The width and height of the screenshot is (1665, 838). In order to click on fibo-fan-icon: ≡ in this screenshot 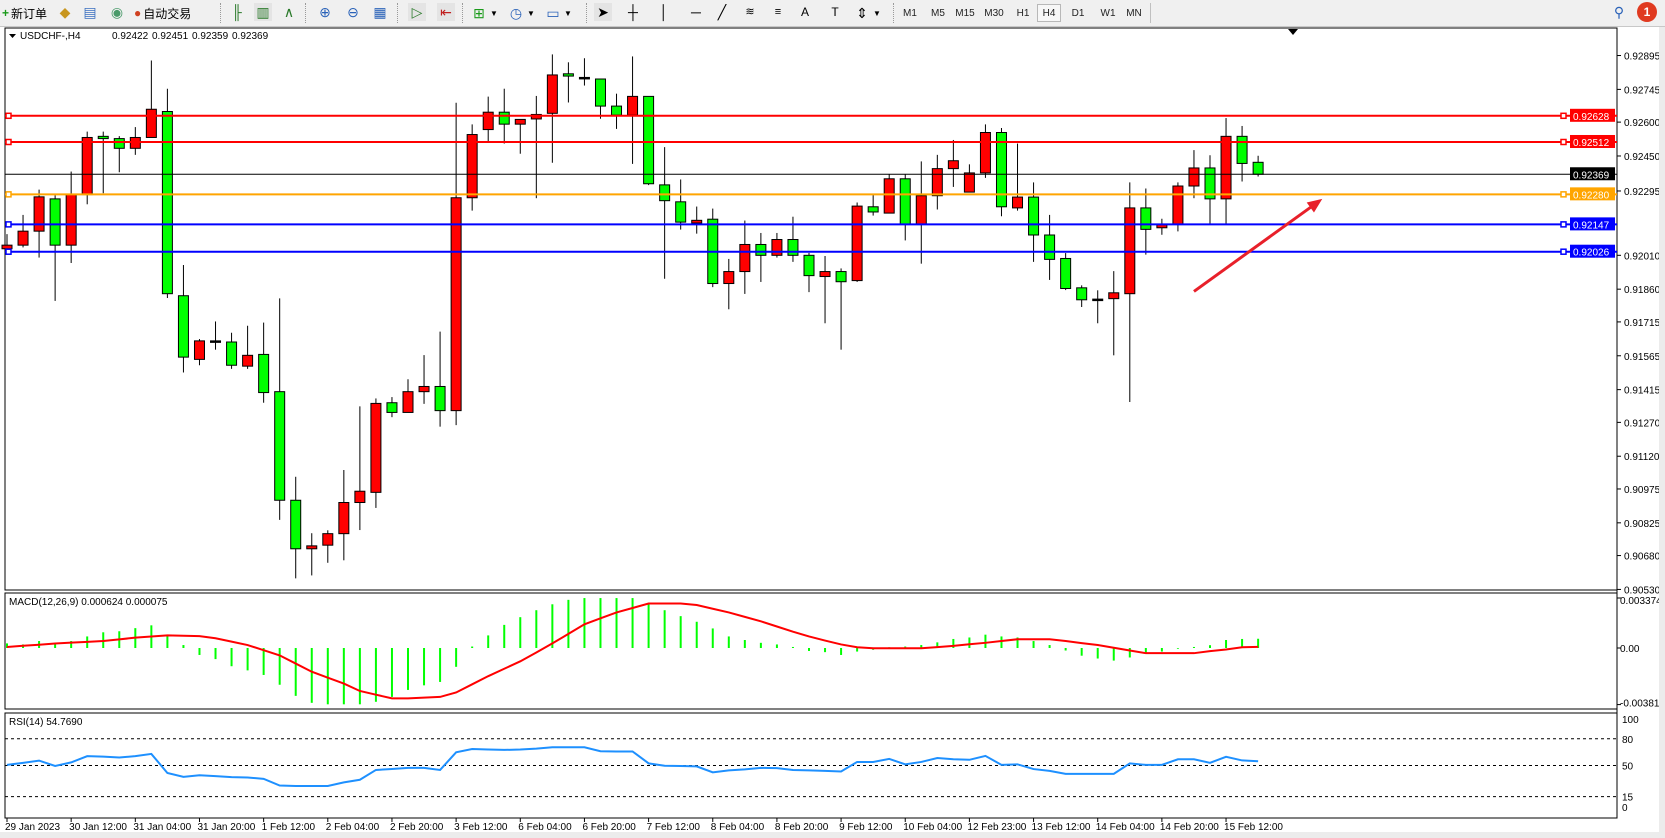, I will do `click(778, 12)`.